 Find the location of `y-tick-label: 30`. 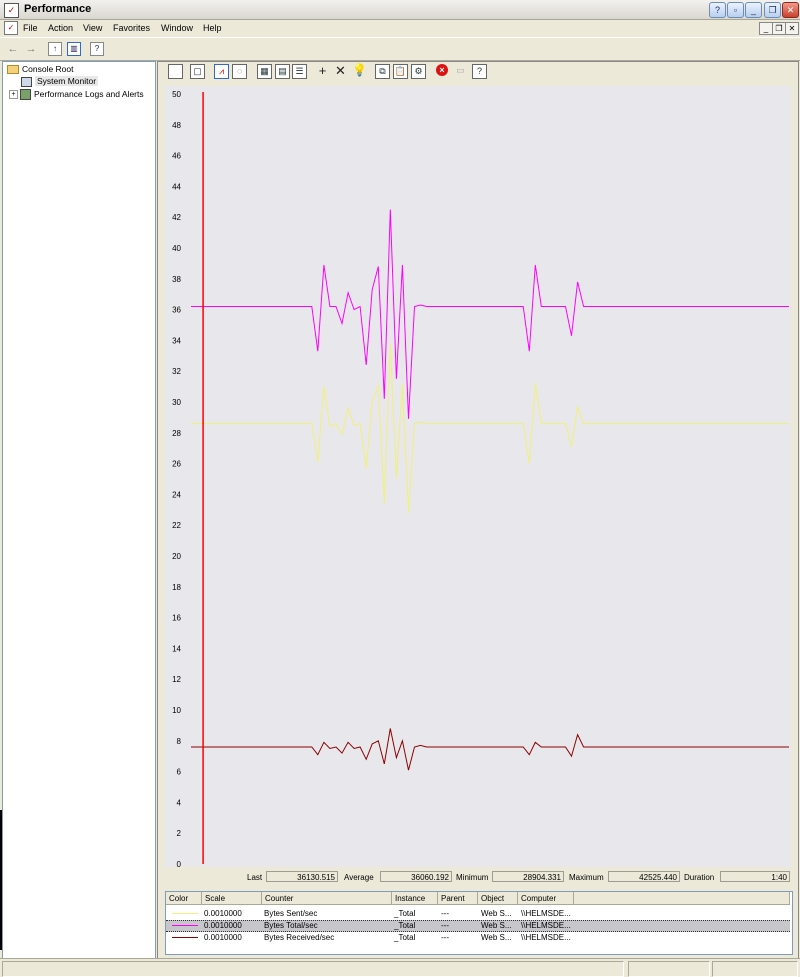

y-tick-label: 30 is located at coordinates (176, 402).